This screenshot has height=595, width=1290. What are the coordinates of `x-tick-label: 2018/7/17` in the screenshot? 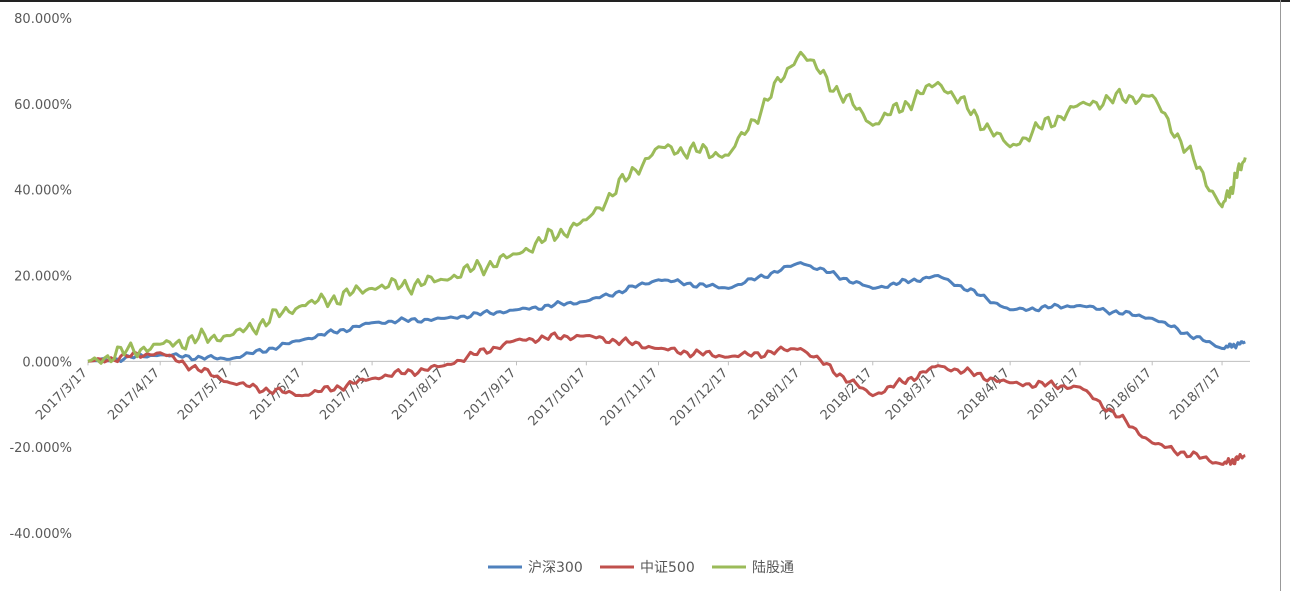 It's located at (1196, 395).